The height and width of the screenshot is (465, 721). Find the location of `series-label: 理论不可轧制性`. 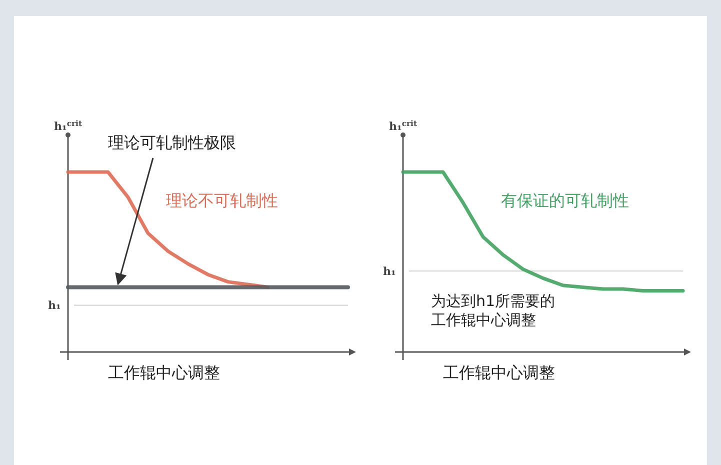

series-label: 理论不可轧制性 is located at coordinates (222, 200).